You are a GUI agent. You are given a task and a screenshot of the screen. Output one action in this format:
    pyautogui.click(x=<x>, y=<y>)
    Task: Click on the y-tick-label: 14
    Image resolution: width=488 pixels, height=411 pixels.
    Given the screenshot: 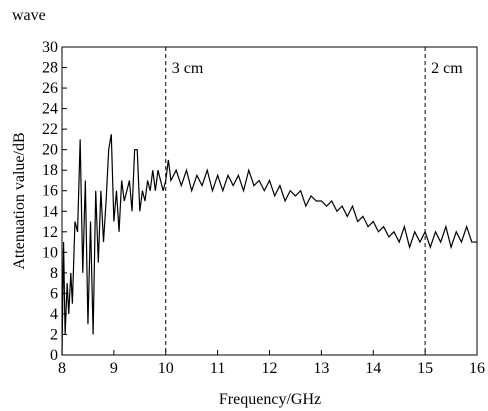 What is the action you would take?
    pyautogui.click(x=50, y=211)
    